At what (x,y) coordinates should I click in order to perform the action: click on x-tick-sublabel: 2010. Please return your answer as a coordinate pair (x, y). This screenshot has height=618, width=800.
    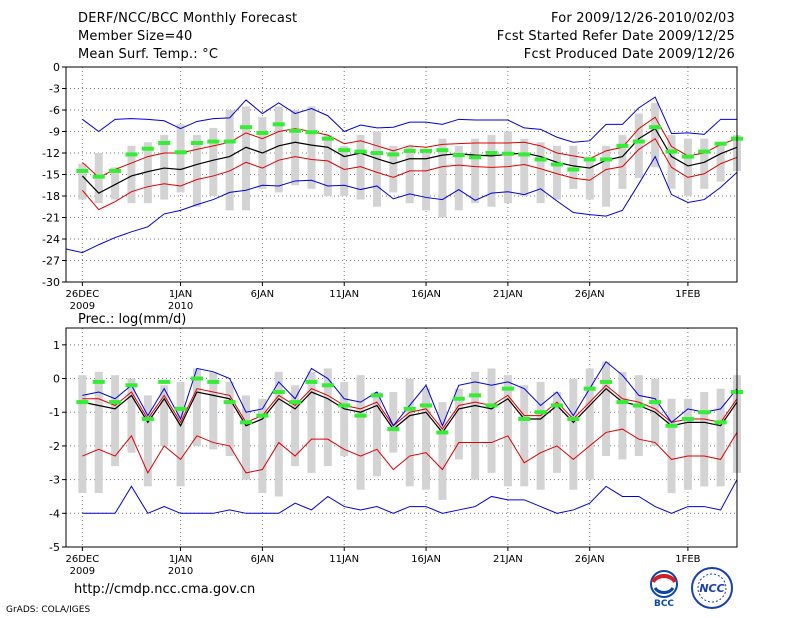
    Looking at the image, I should click on (180, 306).